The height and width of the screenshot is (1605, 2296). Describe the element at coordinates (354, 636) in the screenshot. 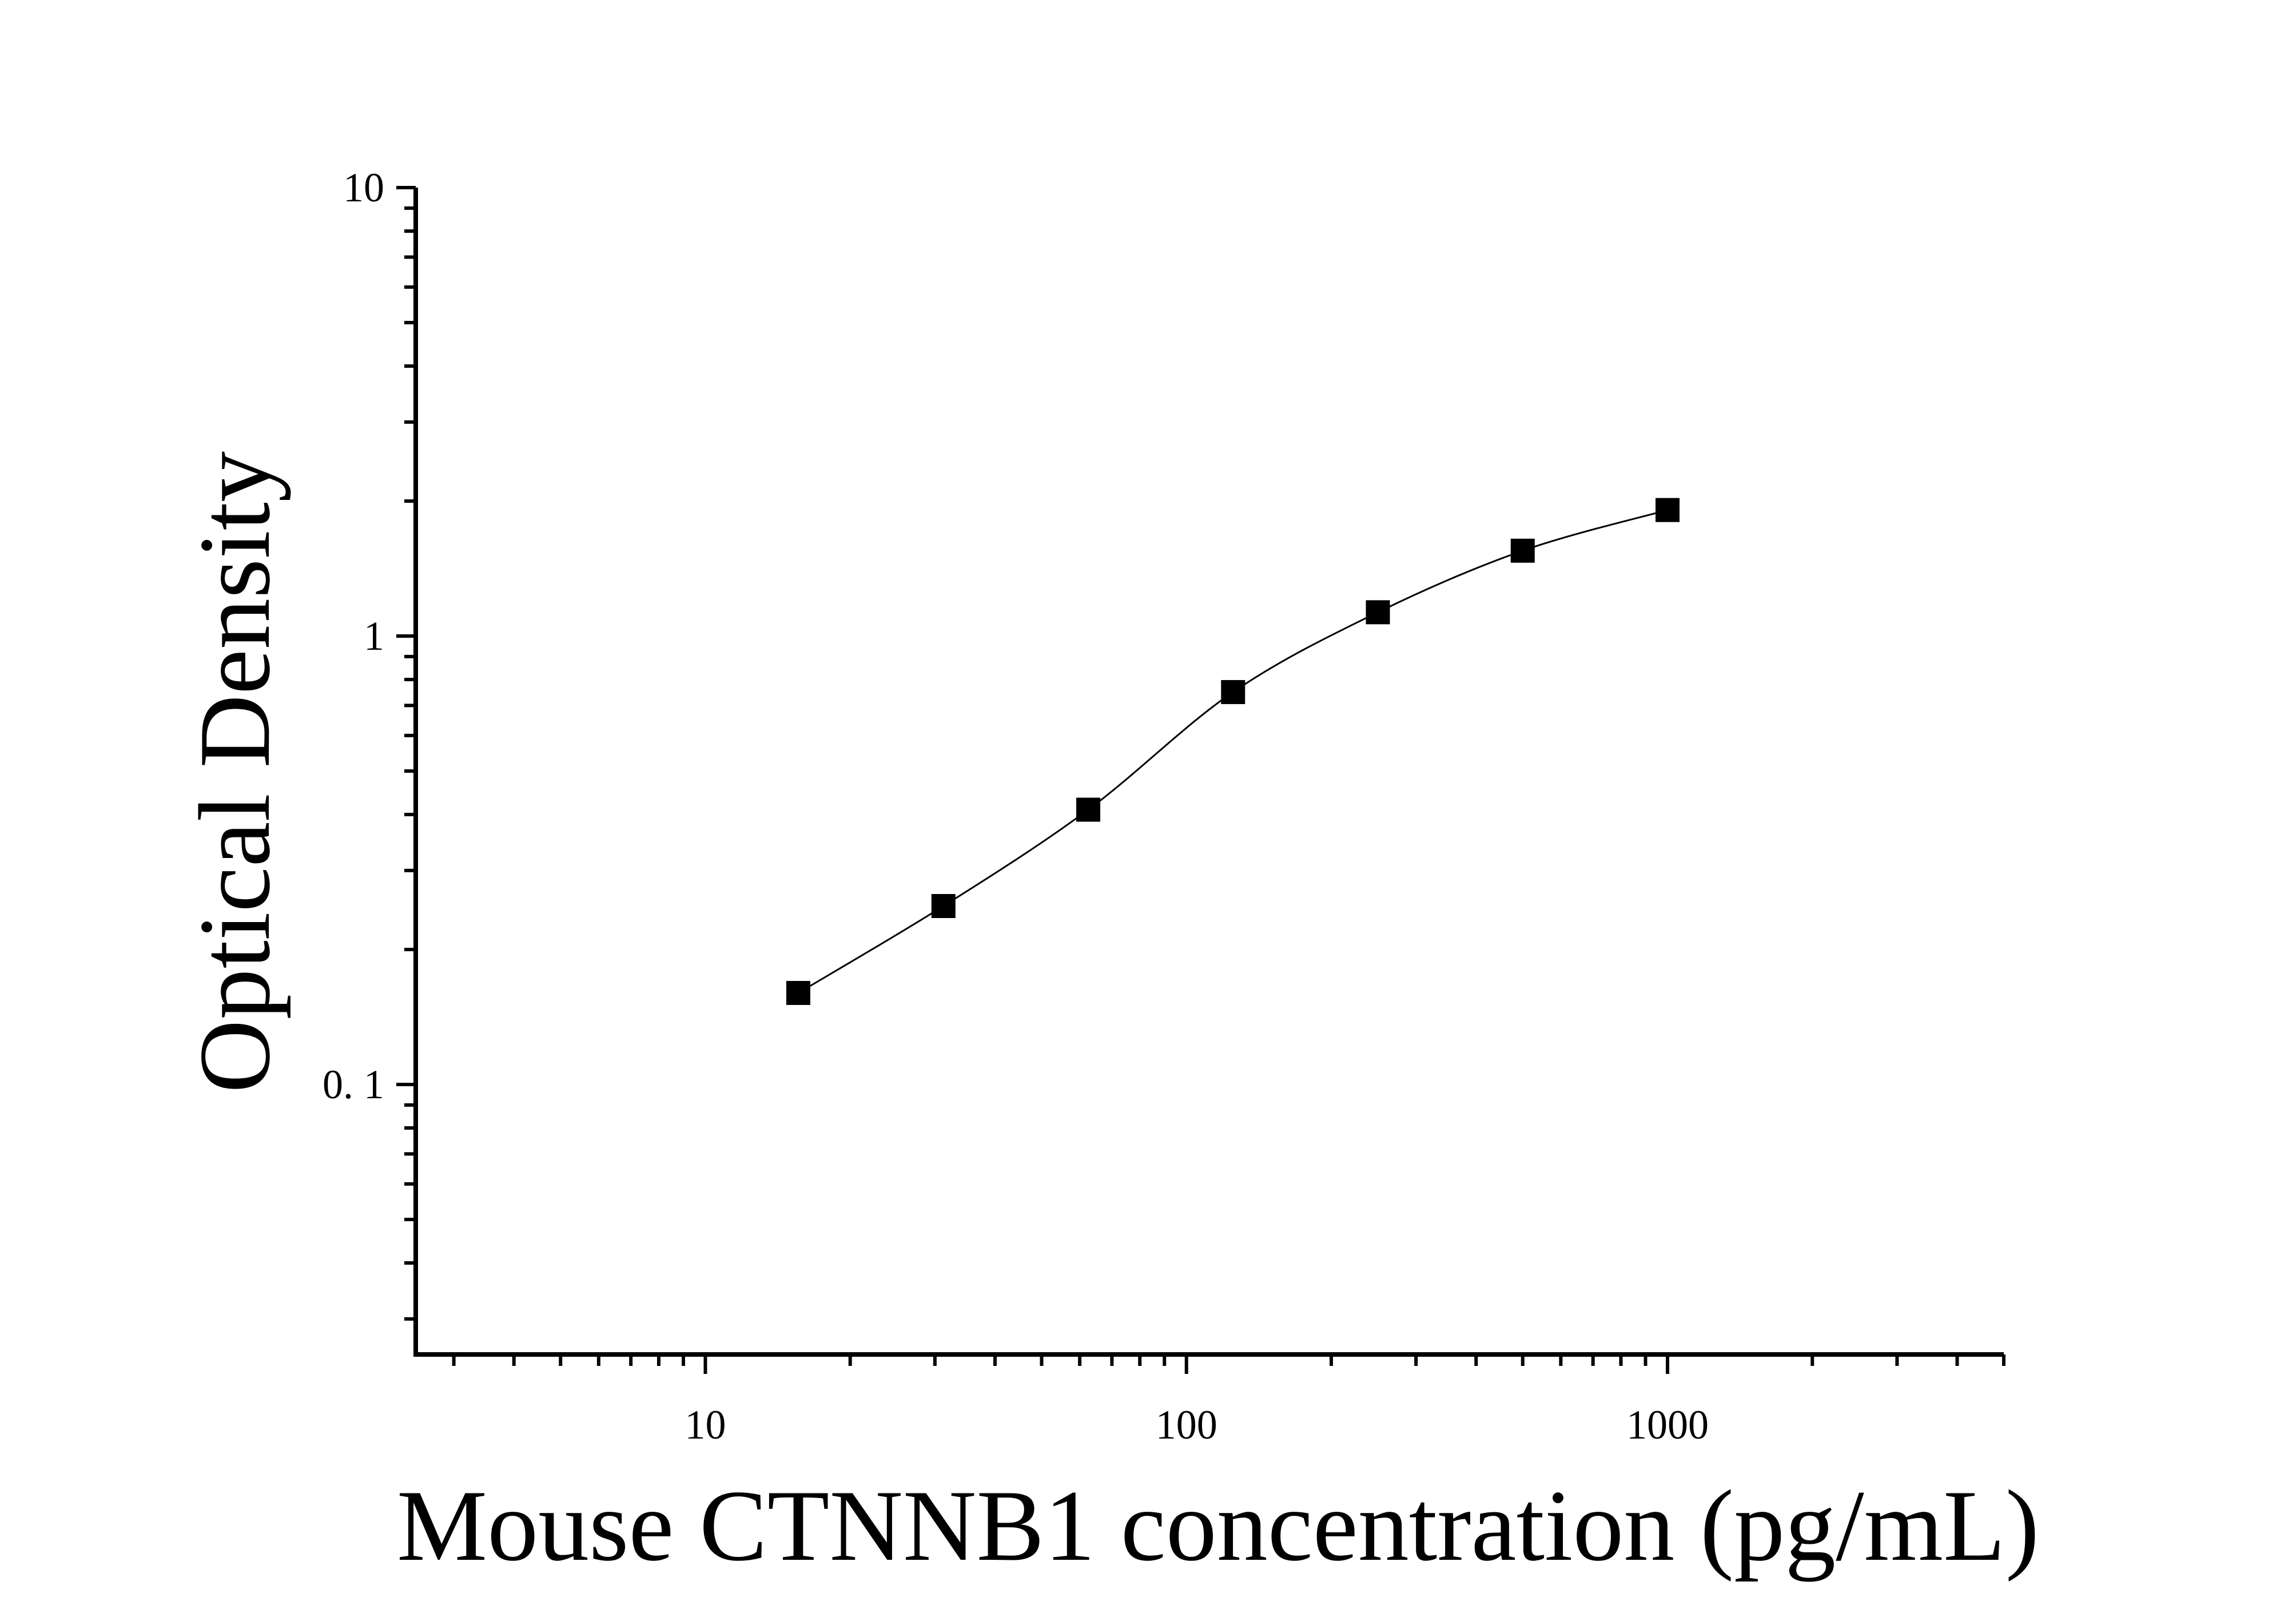

I see `y-tick-labels: 0. 1 1 10` at that location.